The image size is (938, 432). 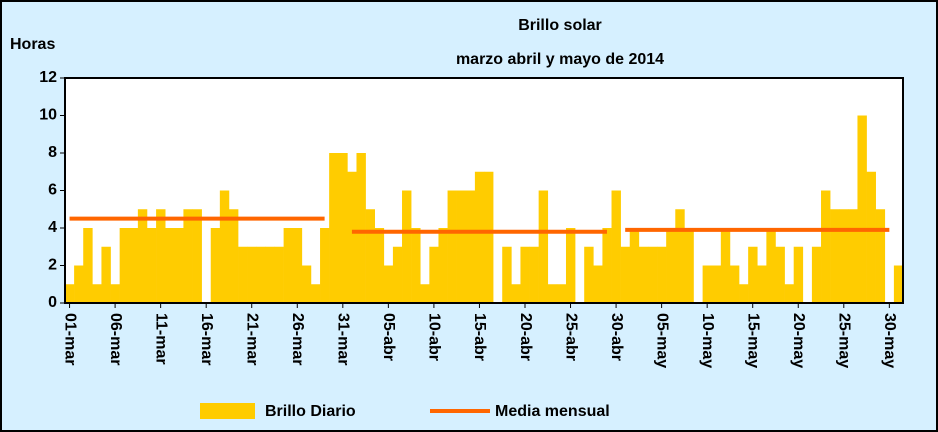 I want to click on chart-subtitle: marzo abril y mayo de 2014, so click(x=560, y=59).